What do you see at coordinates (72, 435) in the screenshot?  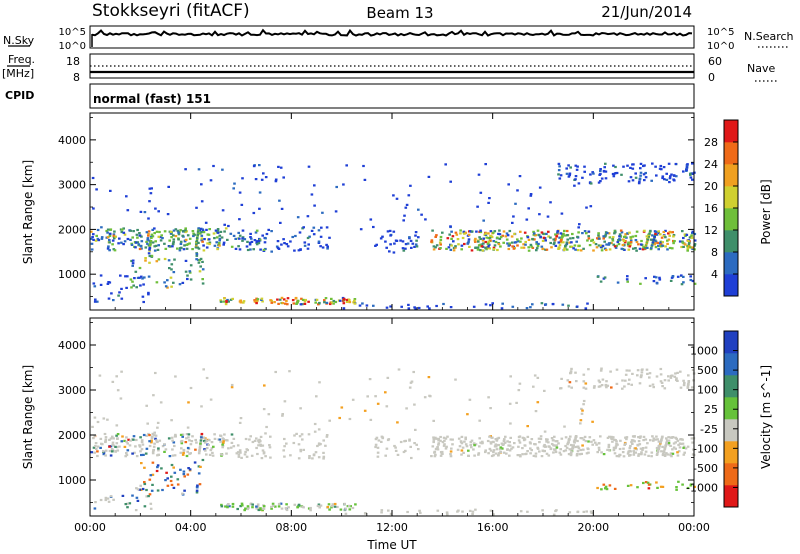 I see `y-tick-label: 2000` at bounding box center [72, 435].